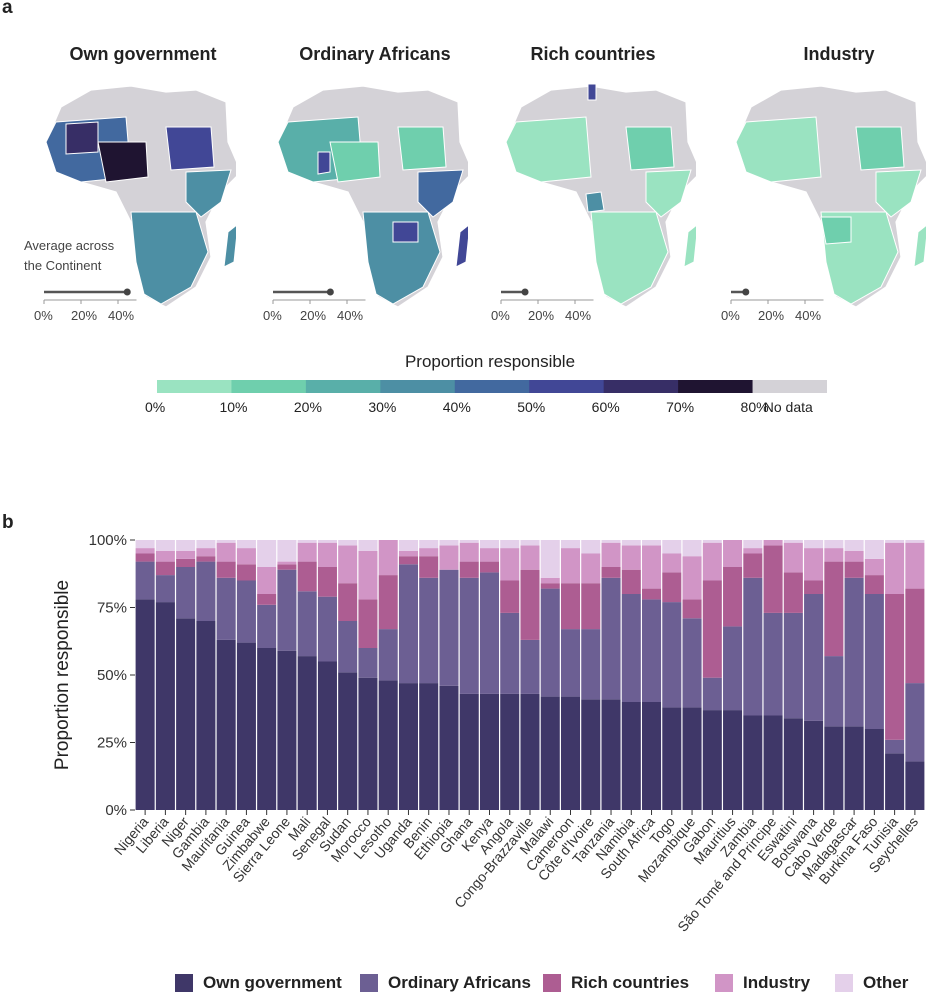  What do you see at coordinates (836, 230) in the screenshot?
I see `region-angola` at bounding box center [836, 230].